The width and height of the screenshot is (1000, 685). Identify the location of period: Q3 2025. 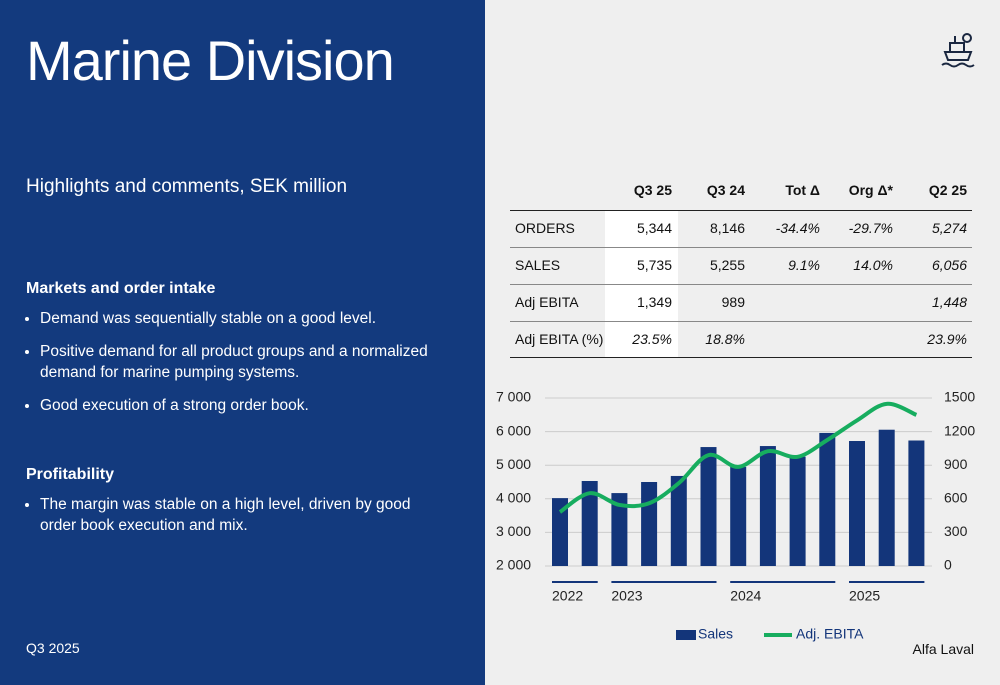
(53, 648).